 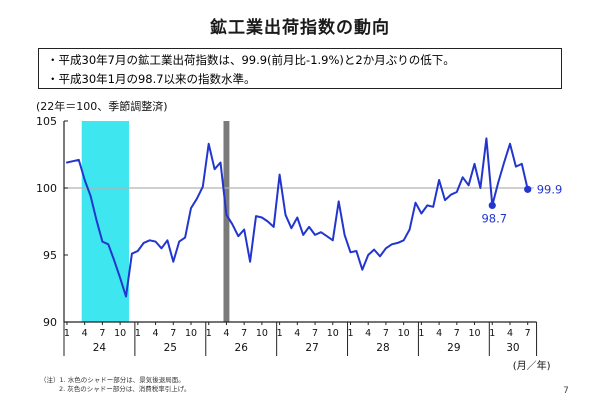 What do you see at coordinates (382, 348) in the screenshot?
I see `year-label: 28` at bounding box center [382, 348].